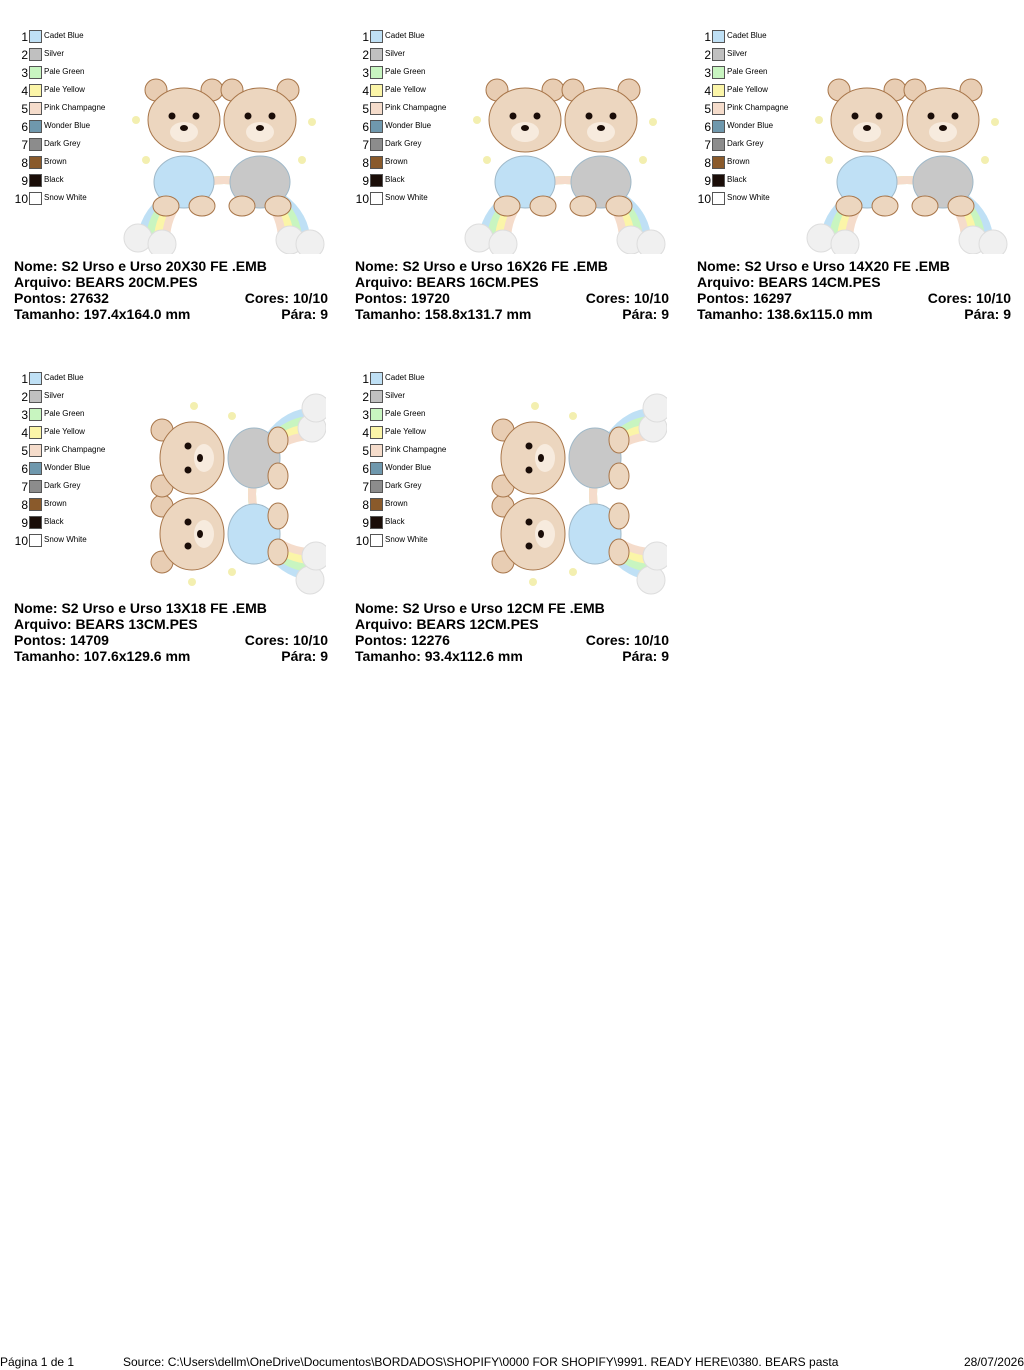 Image resolution: width=1024 pixels, height=1370 pixels. Describe the element at coordinates (102, 656) in the screenshot. I see `info-size: Tamanho: 107.6x129.6 mm` at that location.